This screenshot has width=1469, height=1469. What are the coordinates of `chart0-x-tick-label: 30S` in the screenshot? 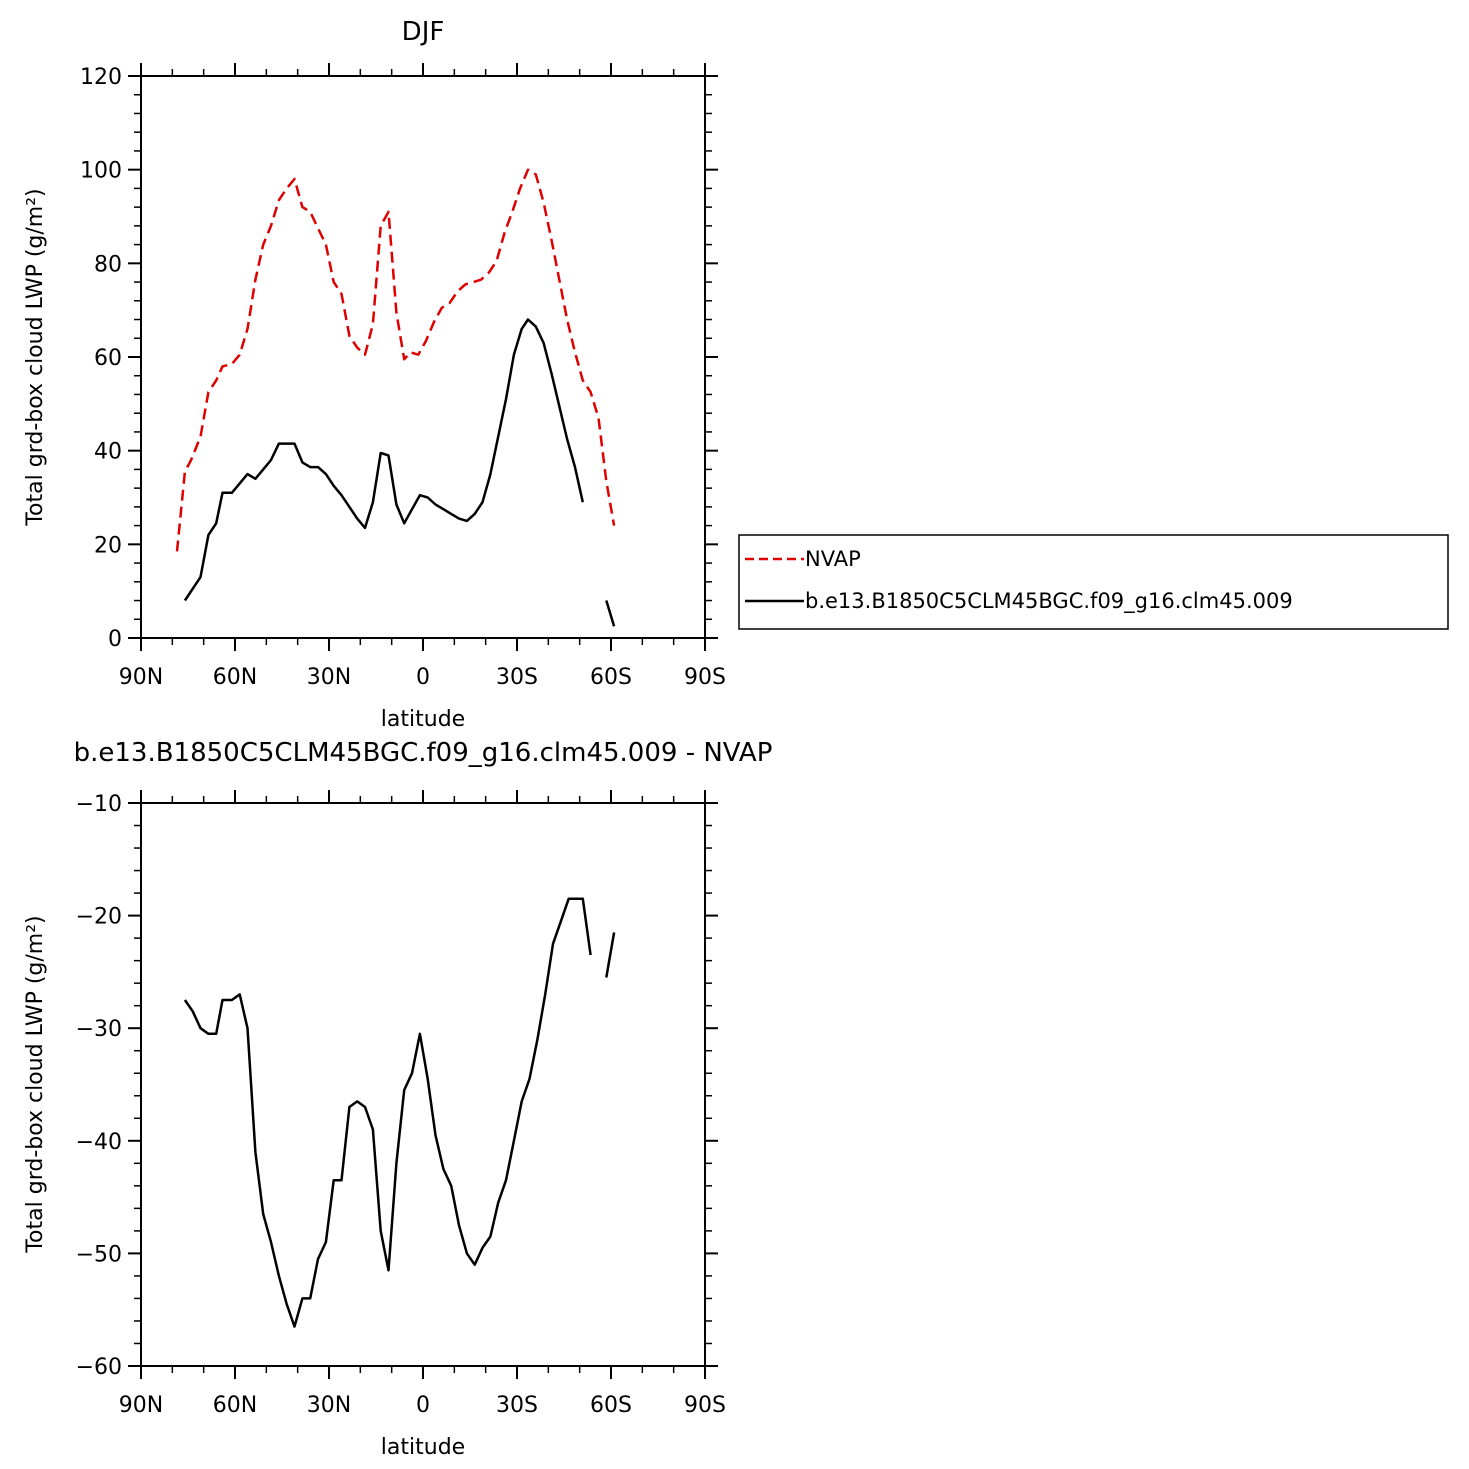 It's located at (517, 677).